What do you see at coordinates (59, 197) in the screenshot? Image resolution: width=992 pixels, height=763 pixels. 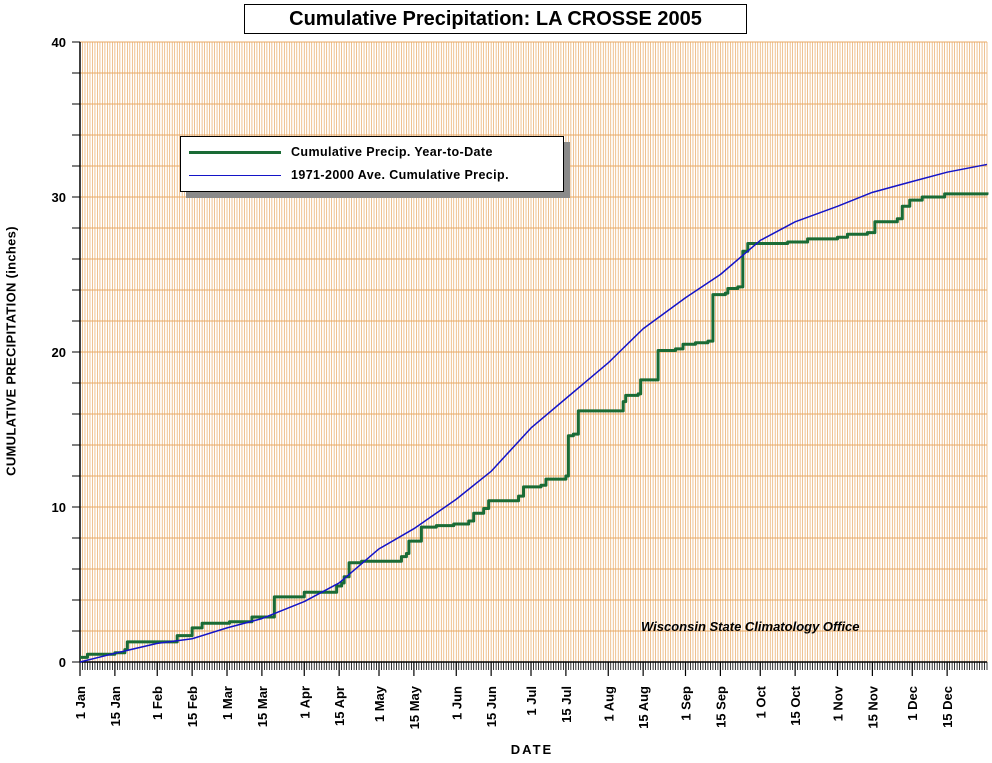 I see `y-tick-label: 30` at bounding box center [59, 197].